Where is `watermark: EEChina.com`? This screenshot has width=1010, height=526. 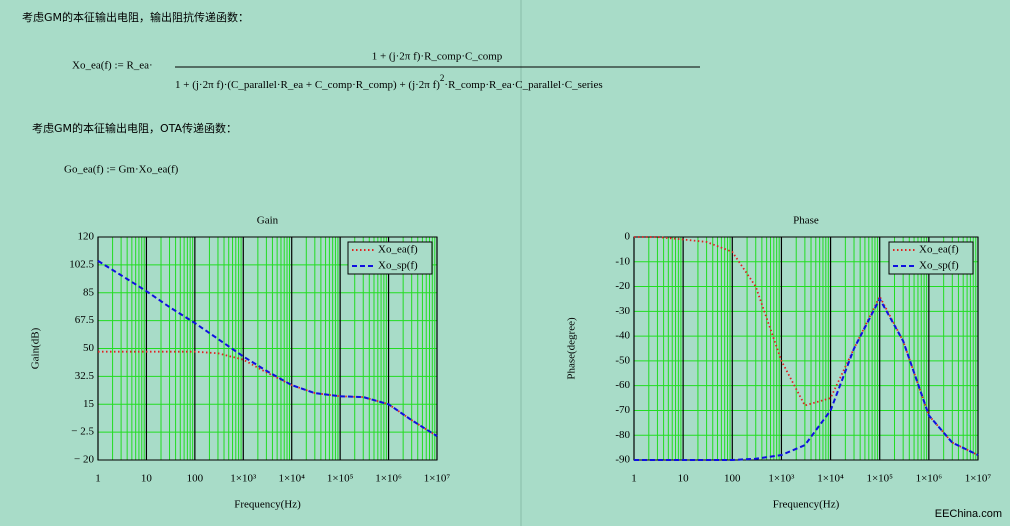 watermark: EEChina.com is located at coordinates (968, 514).